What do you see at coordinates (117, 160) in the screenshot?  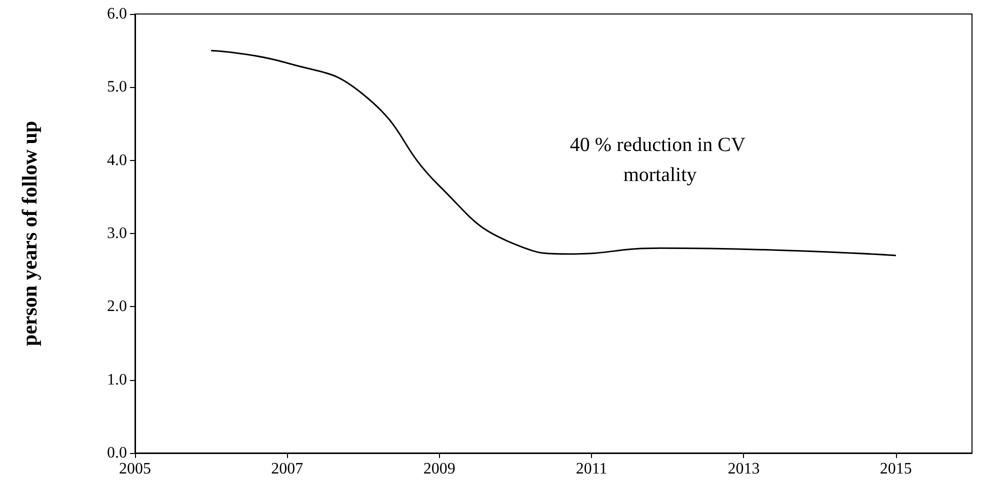 I see `y-tick-label: 4.0` at bounding box center [117, 160].